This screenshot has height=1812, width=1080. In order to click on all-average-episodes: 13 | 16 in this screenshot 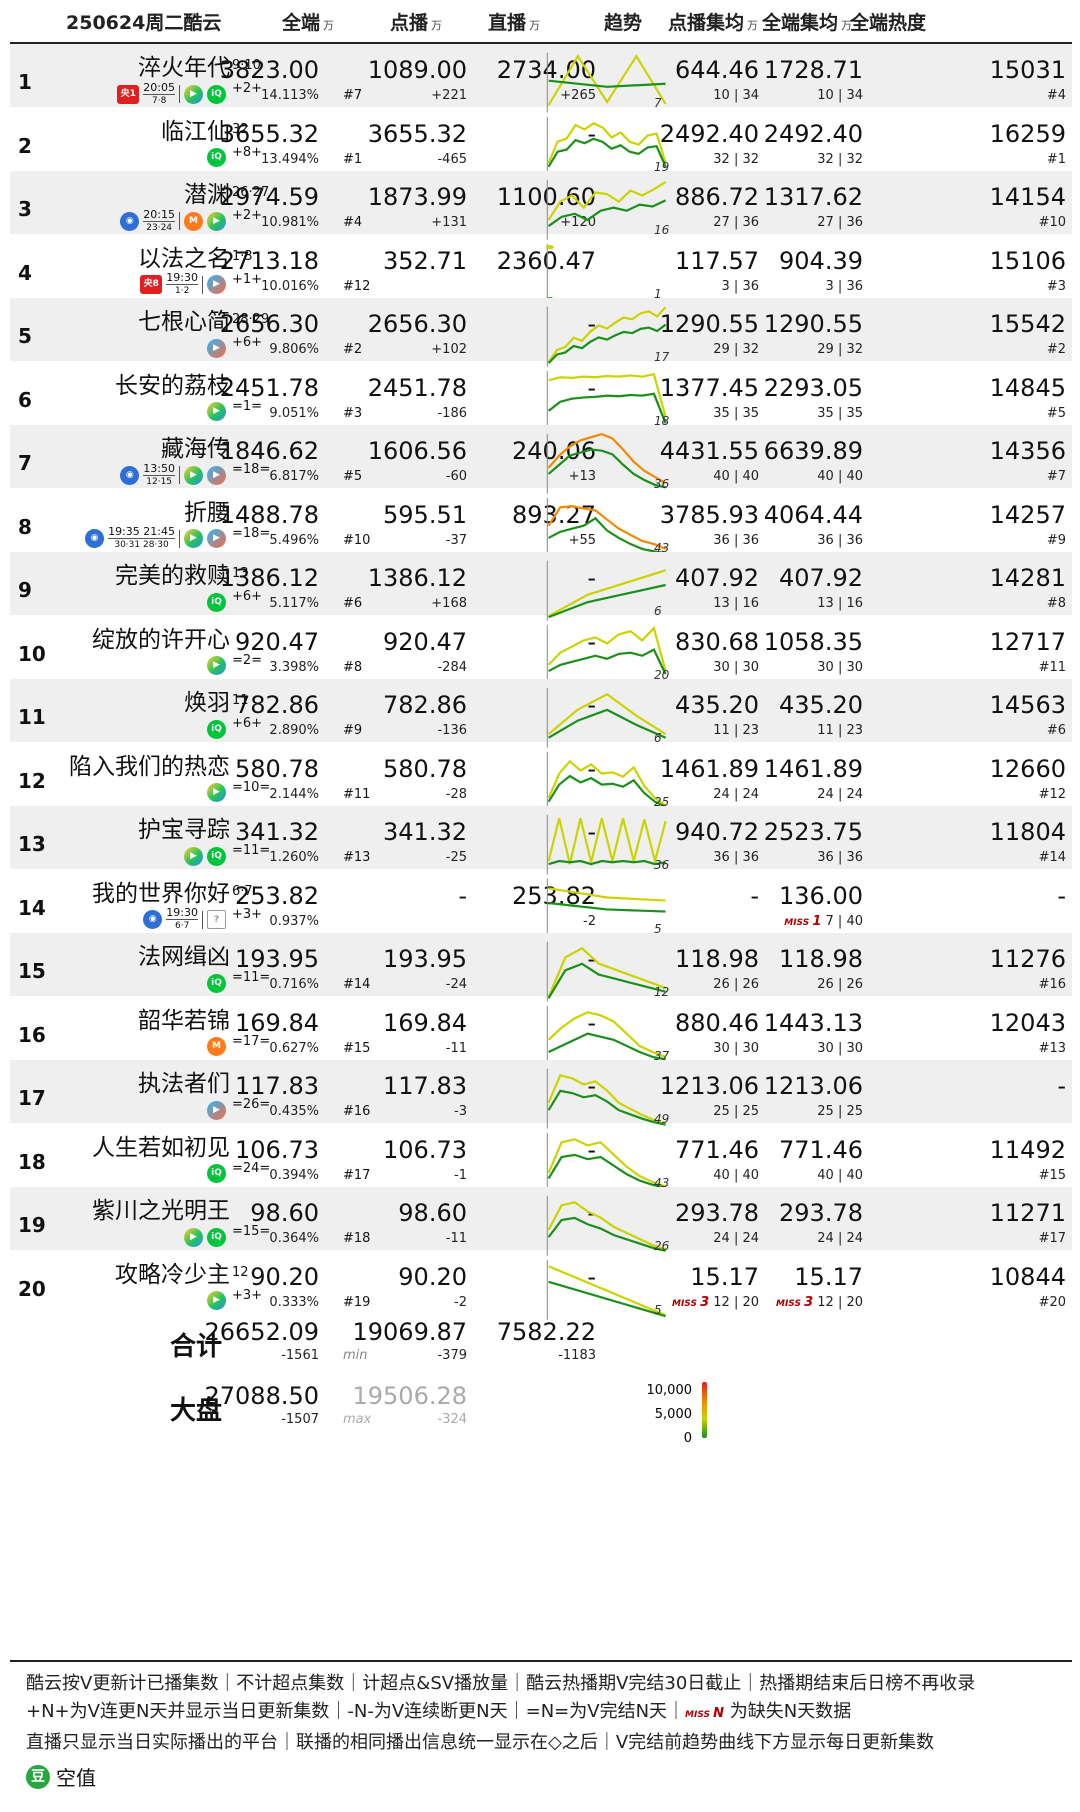, I will do `click(840, 603)`.